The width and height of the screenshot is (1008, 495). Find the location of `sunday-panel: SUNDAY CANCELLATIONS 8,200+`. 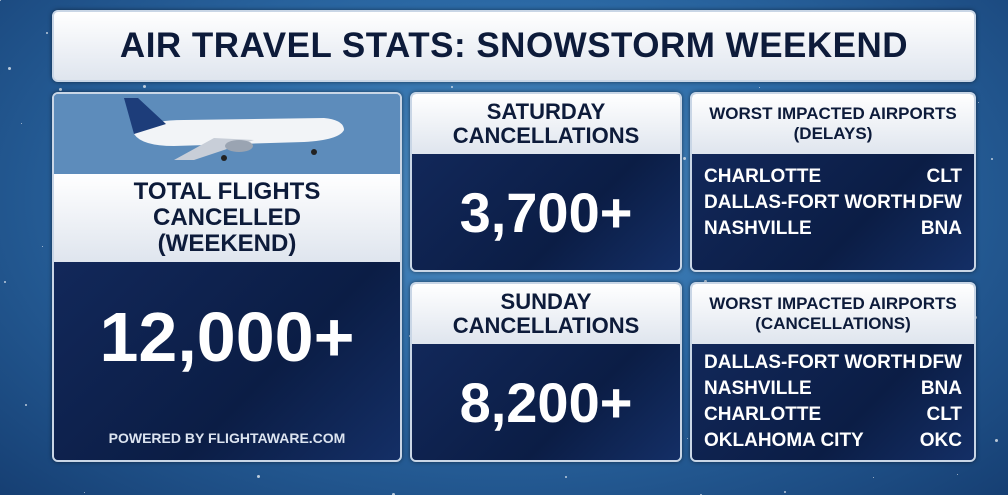

sunday-panel: SUNDAY CANCELLATIONS 8,200+ is located at coordinates (546, 372).